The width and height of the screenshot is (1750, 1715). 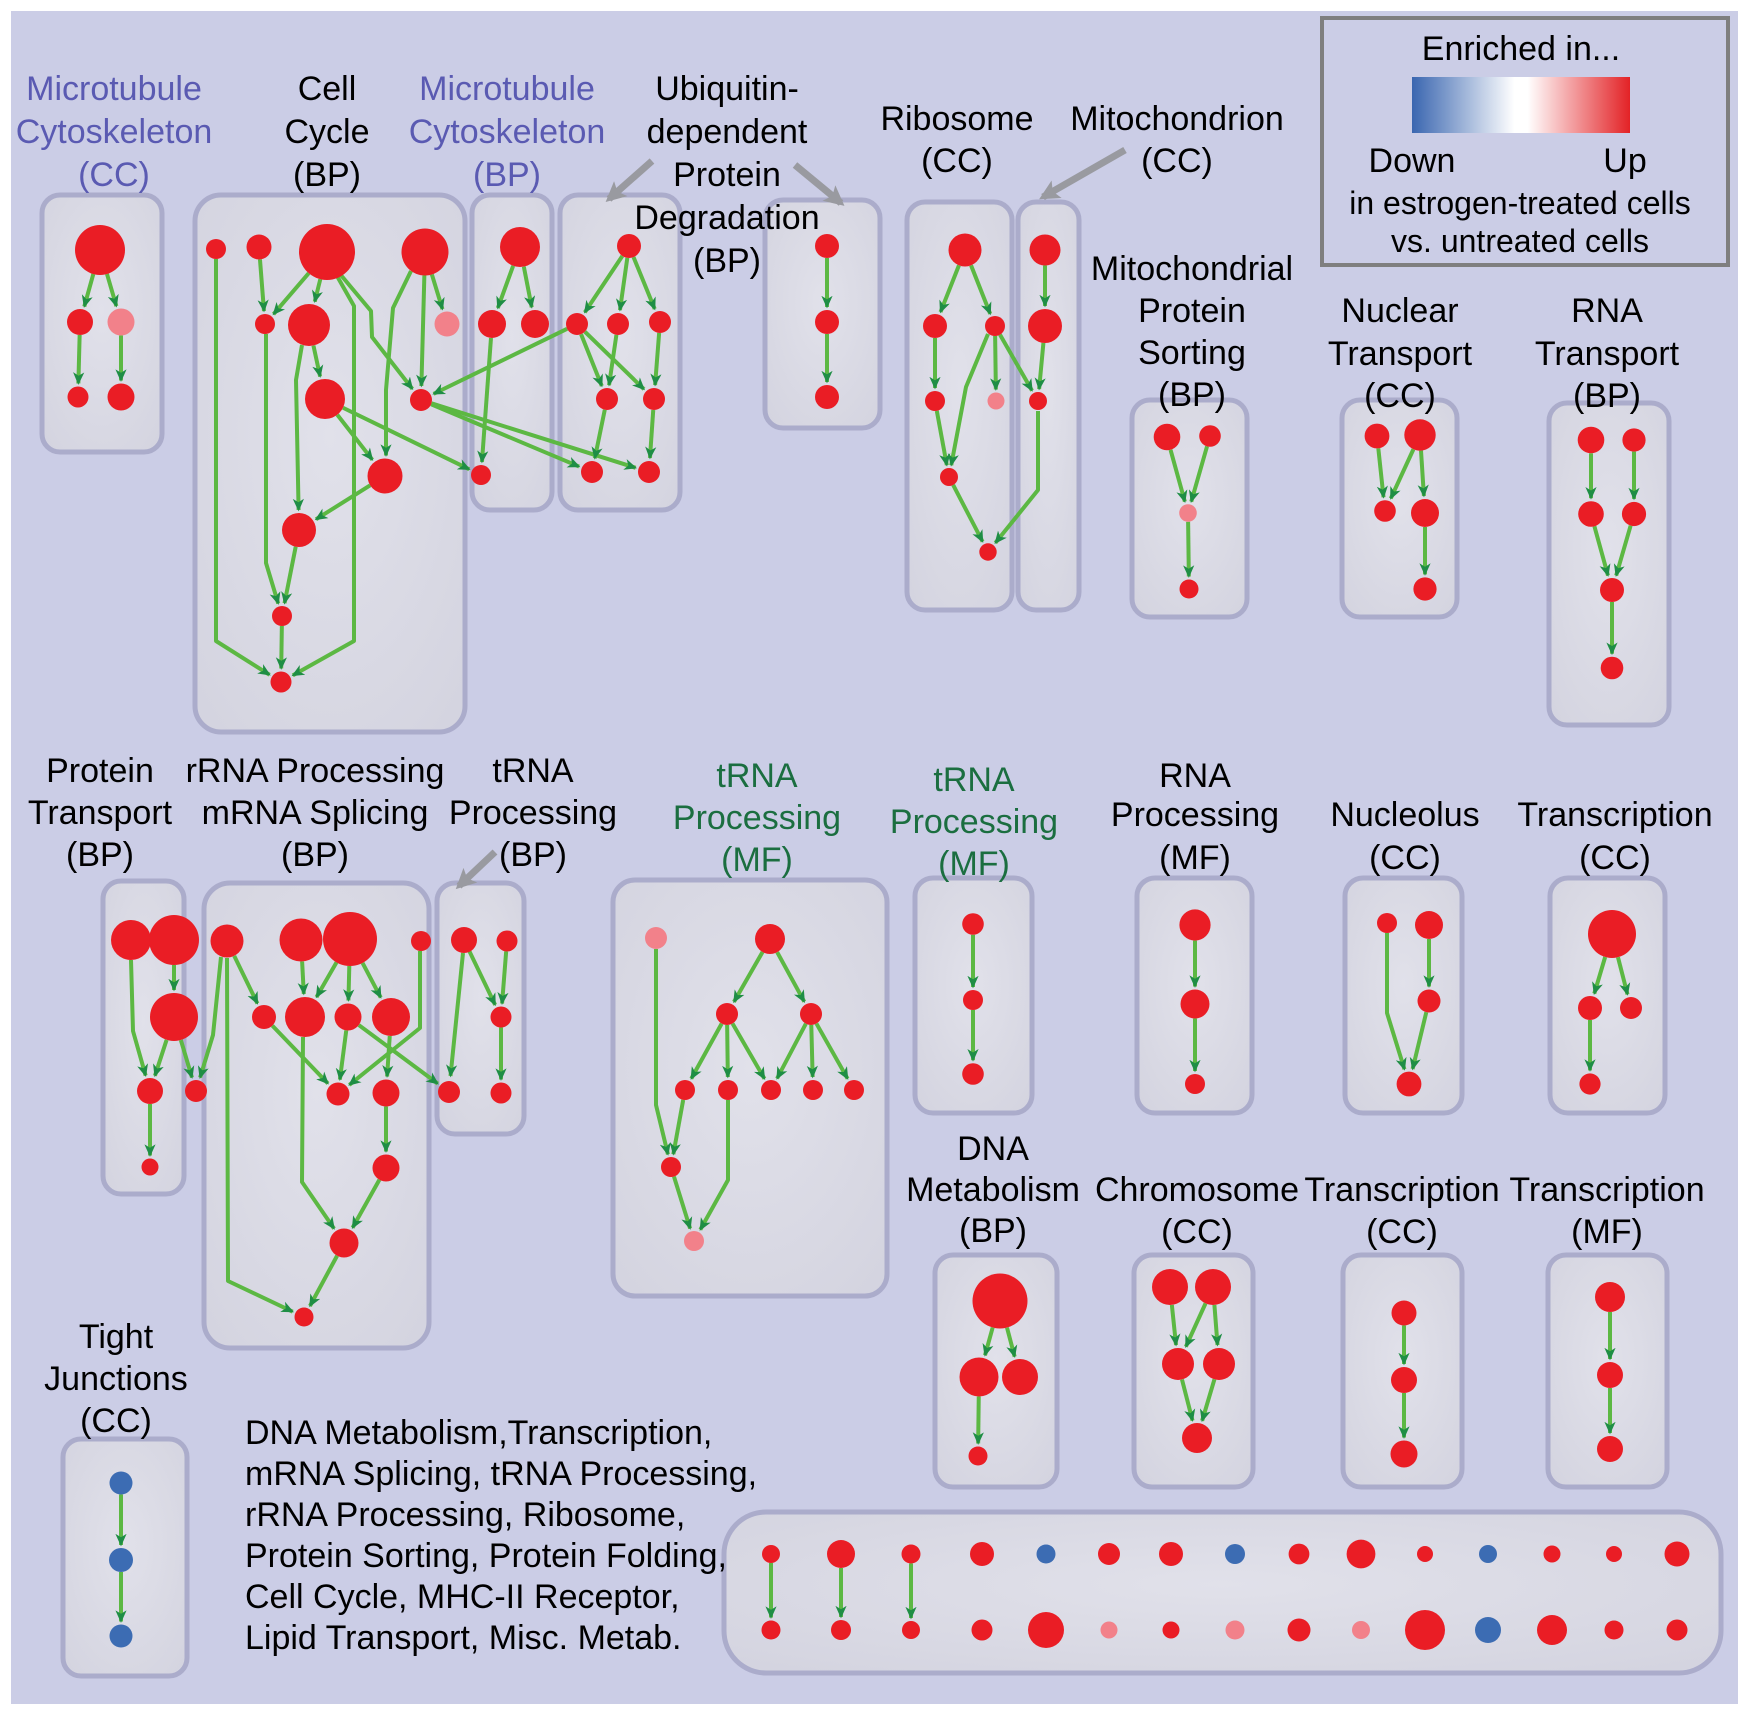 I want to click on svg-text: Cycle, so click(x=326, y=132).